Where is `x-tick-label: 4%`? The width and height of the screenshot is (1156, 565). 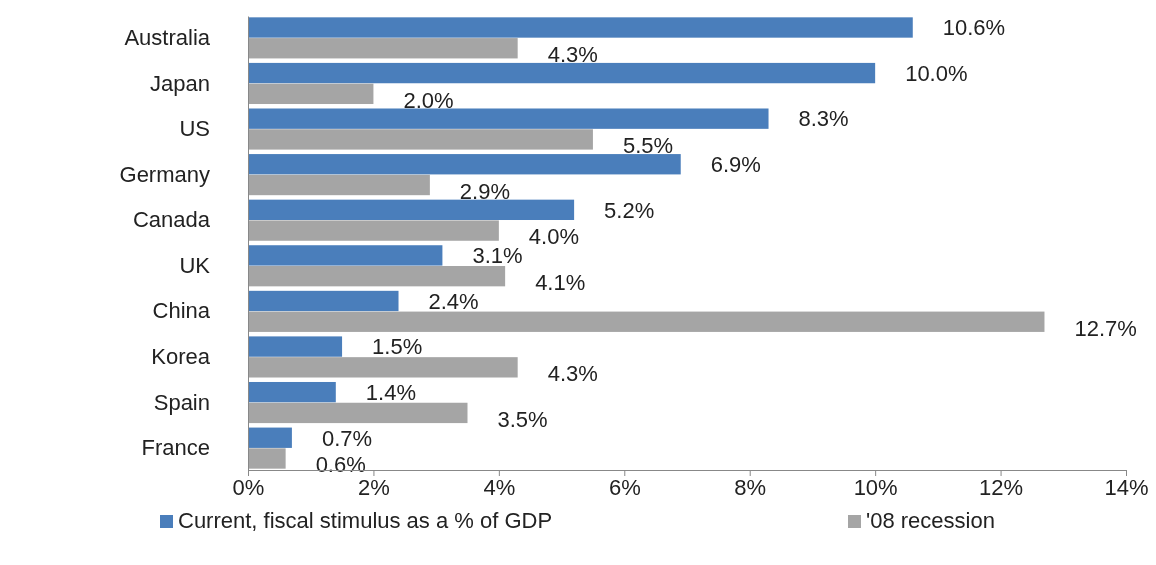
x-tick-label: 4% is located at coordinates (499, 487).